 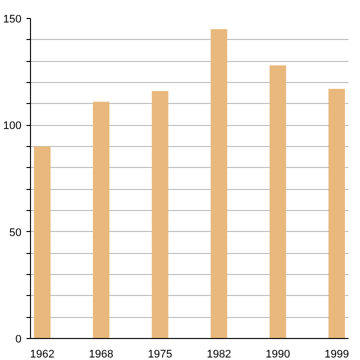 What do you see at coordinates (12, 126) in the screenshot?
I see `y-tick-label: 100` at bounding box center [12, 126].